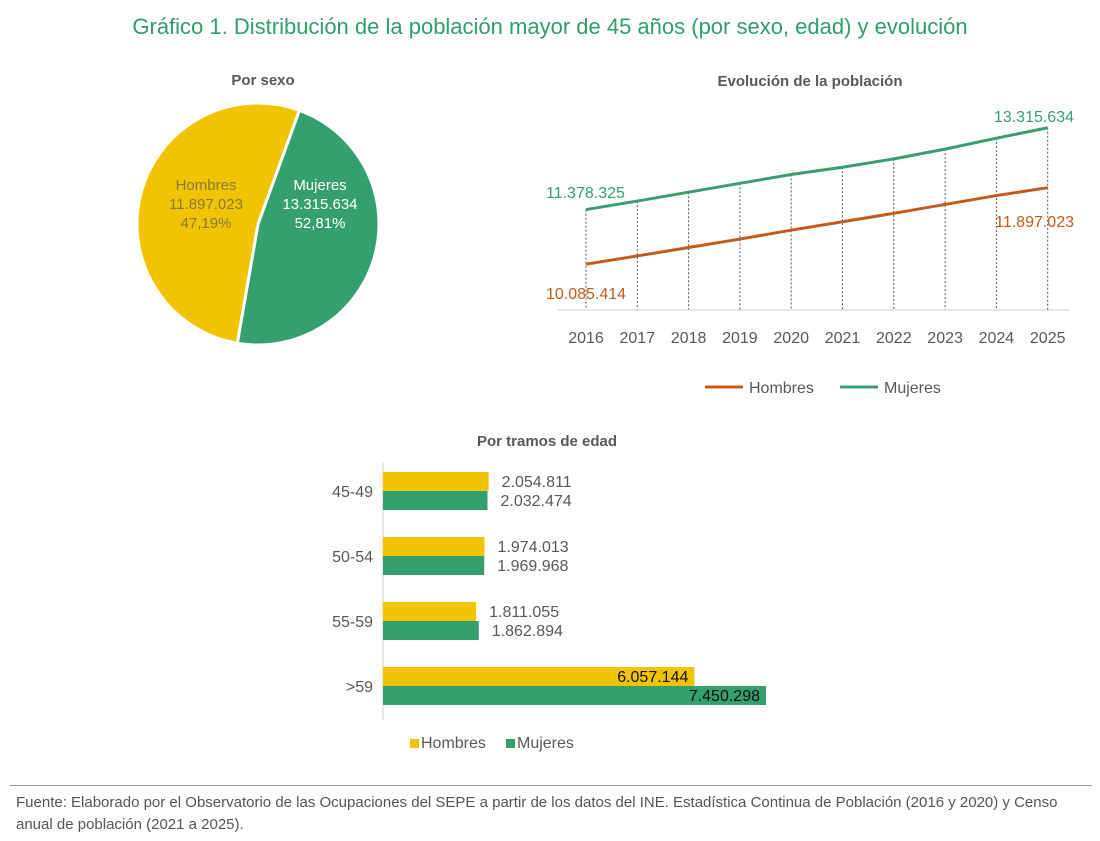 Image resolution: width=1100 pixels, height=841 pixels. What do you see at coordinates (945, 338) in the screenshot?
I see `x-tick-label: 2023` at bounding box center [945, 338].